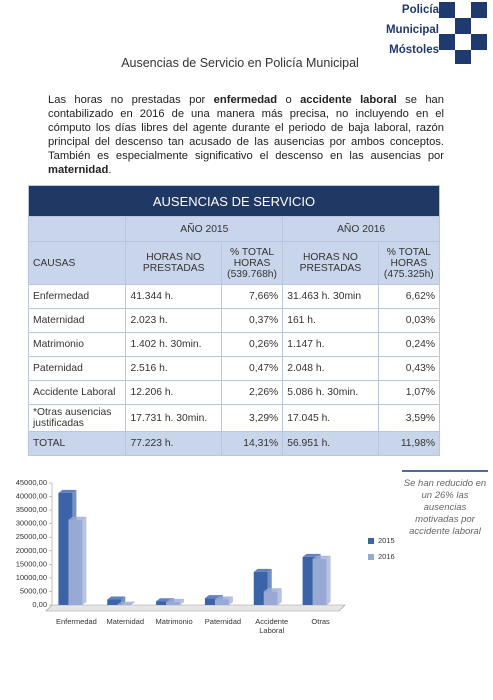  Describe the element at coordinates (195, 608) in the screenshot. I see `floor` at that location.